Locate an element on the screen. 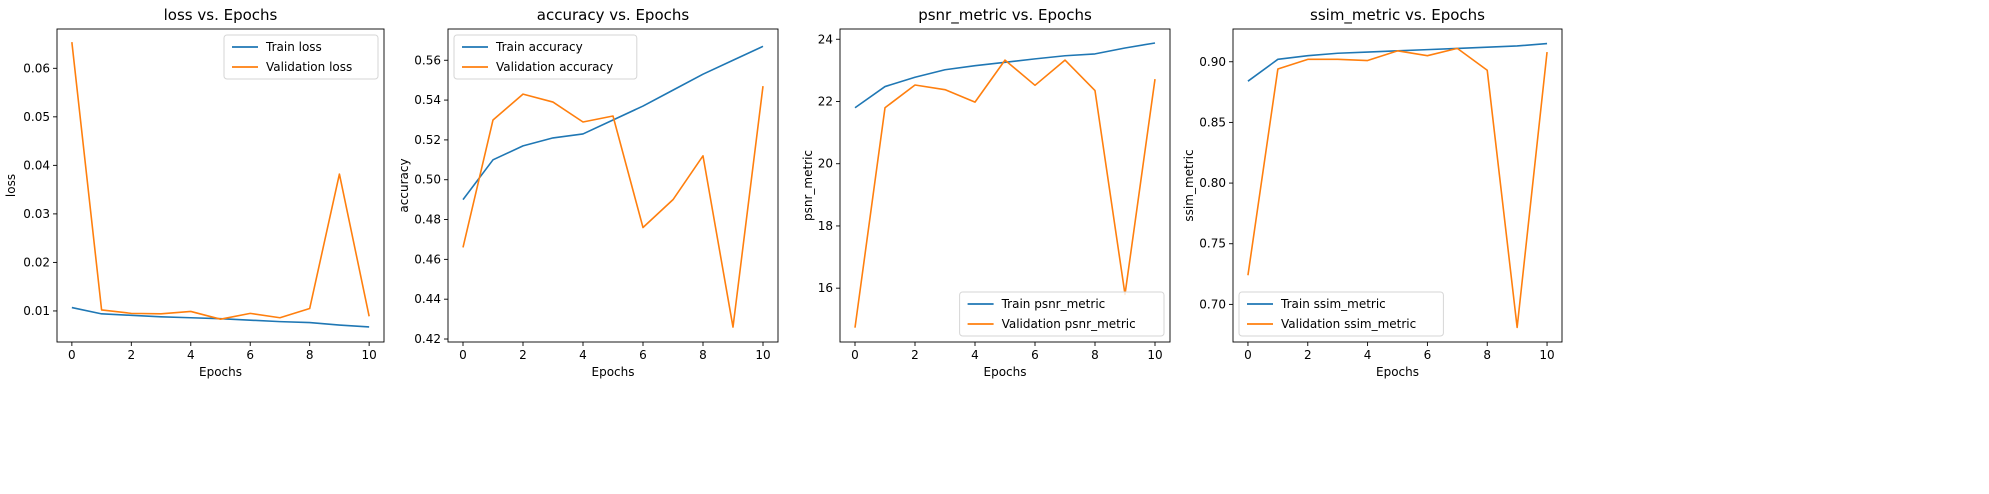 The width and height of the screenshot is (1989, 494). chart-title: psnr_metric vs. Epochs is located at coordinates (1005, 15).